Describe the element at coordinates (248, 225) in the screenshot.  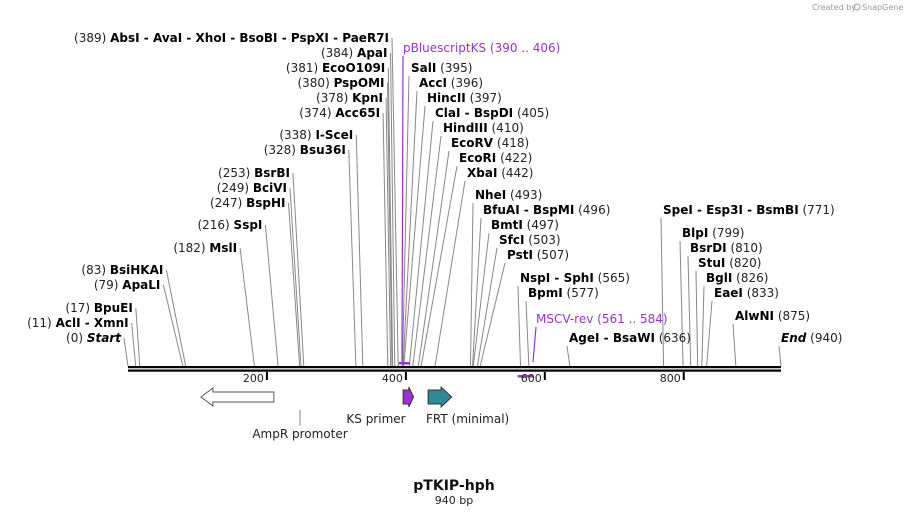
I see `enzyme-name: SspI` at that location.